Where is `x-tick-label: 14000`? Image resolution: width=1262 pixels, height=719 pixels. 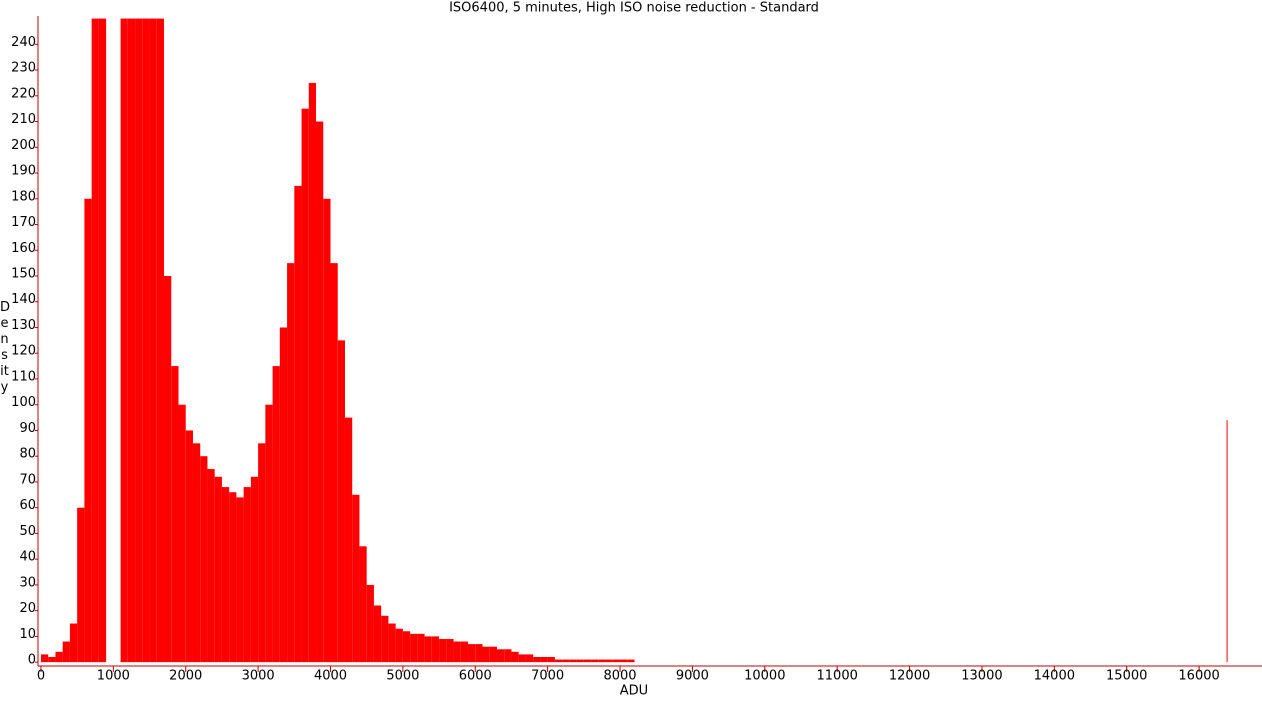
x-tick-label: 14000 is located at coordinates (1054, 676).